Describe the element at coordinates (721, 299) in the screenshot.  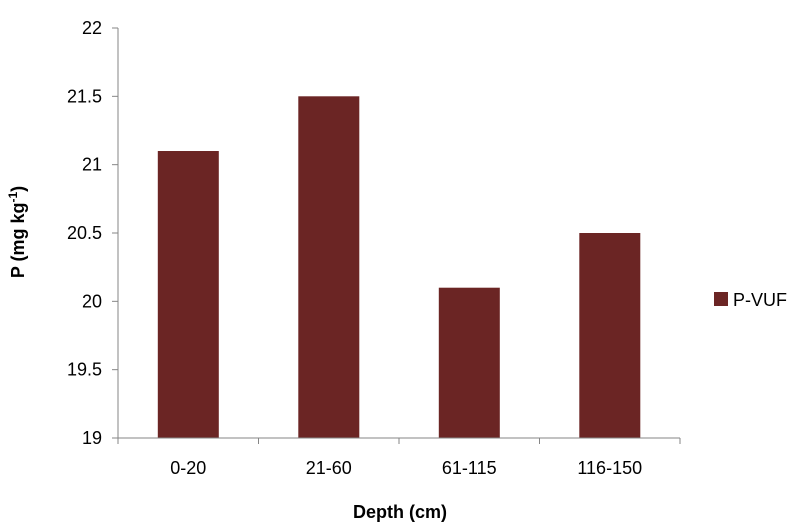
I see `legend-swatch` at that location.